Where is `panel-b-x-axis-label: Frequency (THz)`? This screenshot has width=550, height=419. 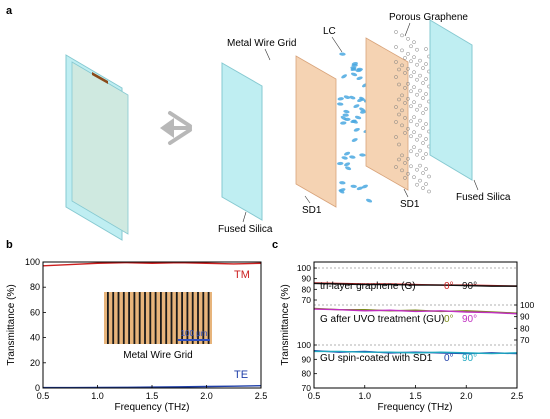
panel-b-x-axis-label: Frequency (THz) is located at coordinates (151, 407).